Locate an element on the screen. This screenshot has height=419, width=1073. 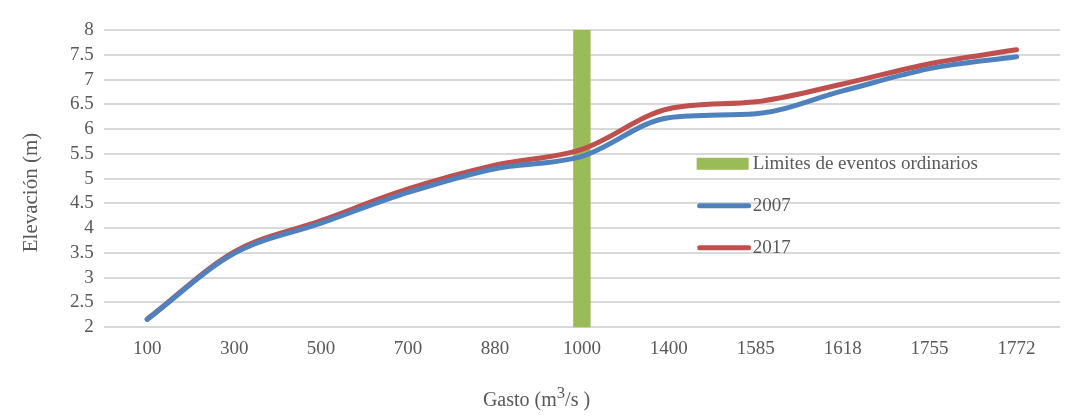
y-tick-label: 5 is located at coordinates (89, 177).